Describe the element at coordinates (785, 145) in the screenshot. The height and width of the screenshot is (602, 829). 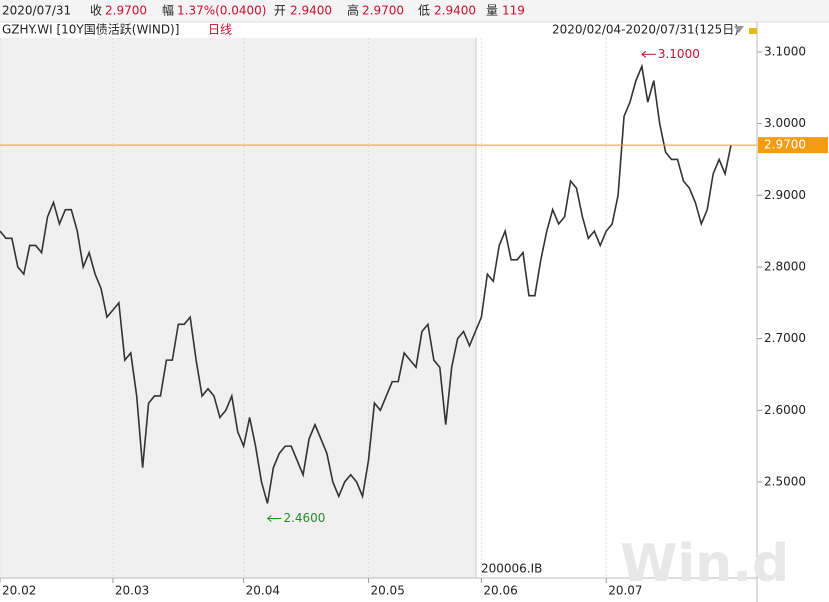
I see `last-value-label: 2.9700` at that location.